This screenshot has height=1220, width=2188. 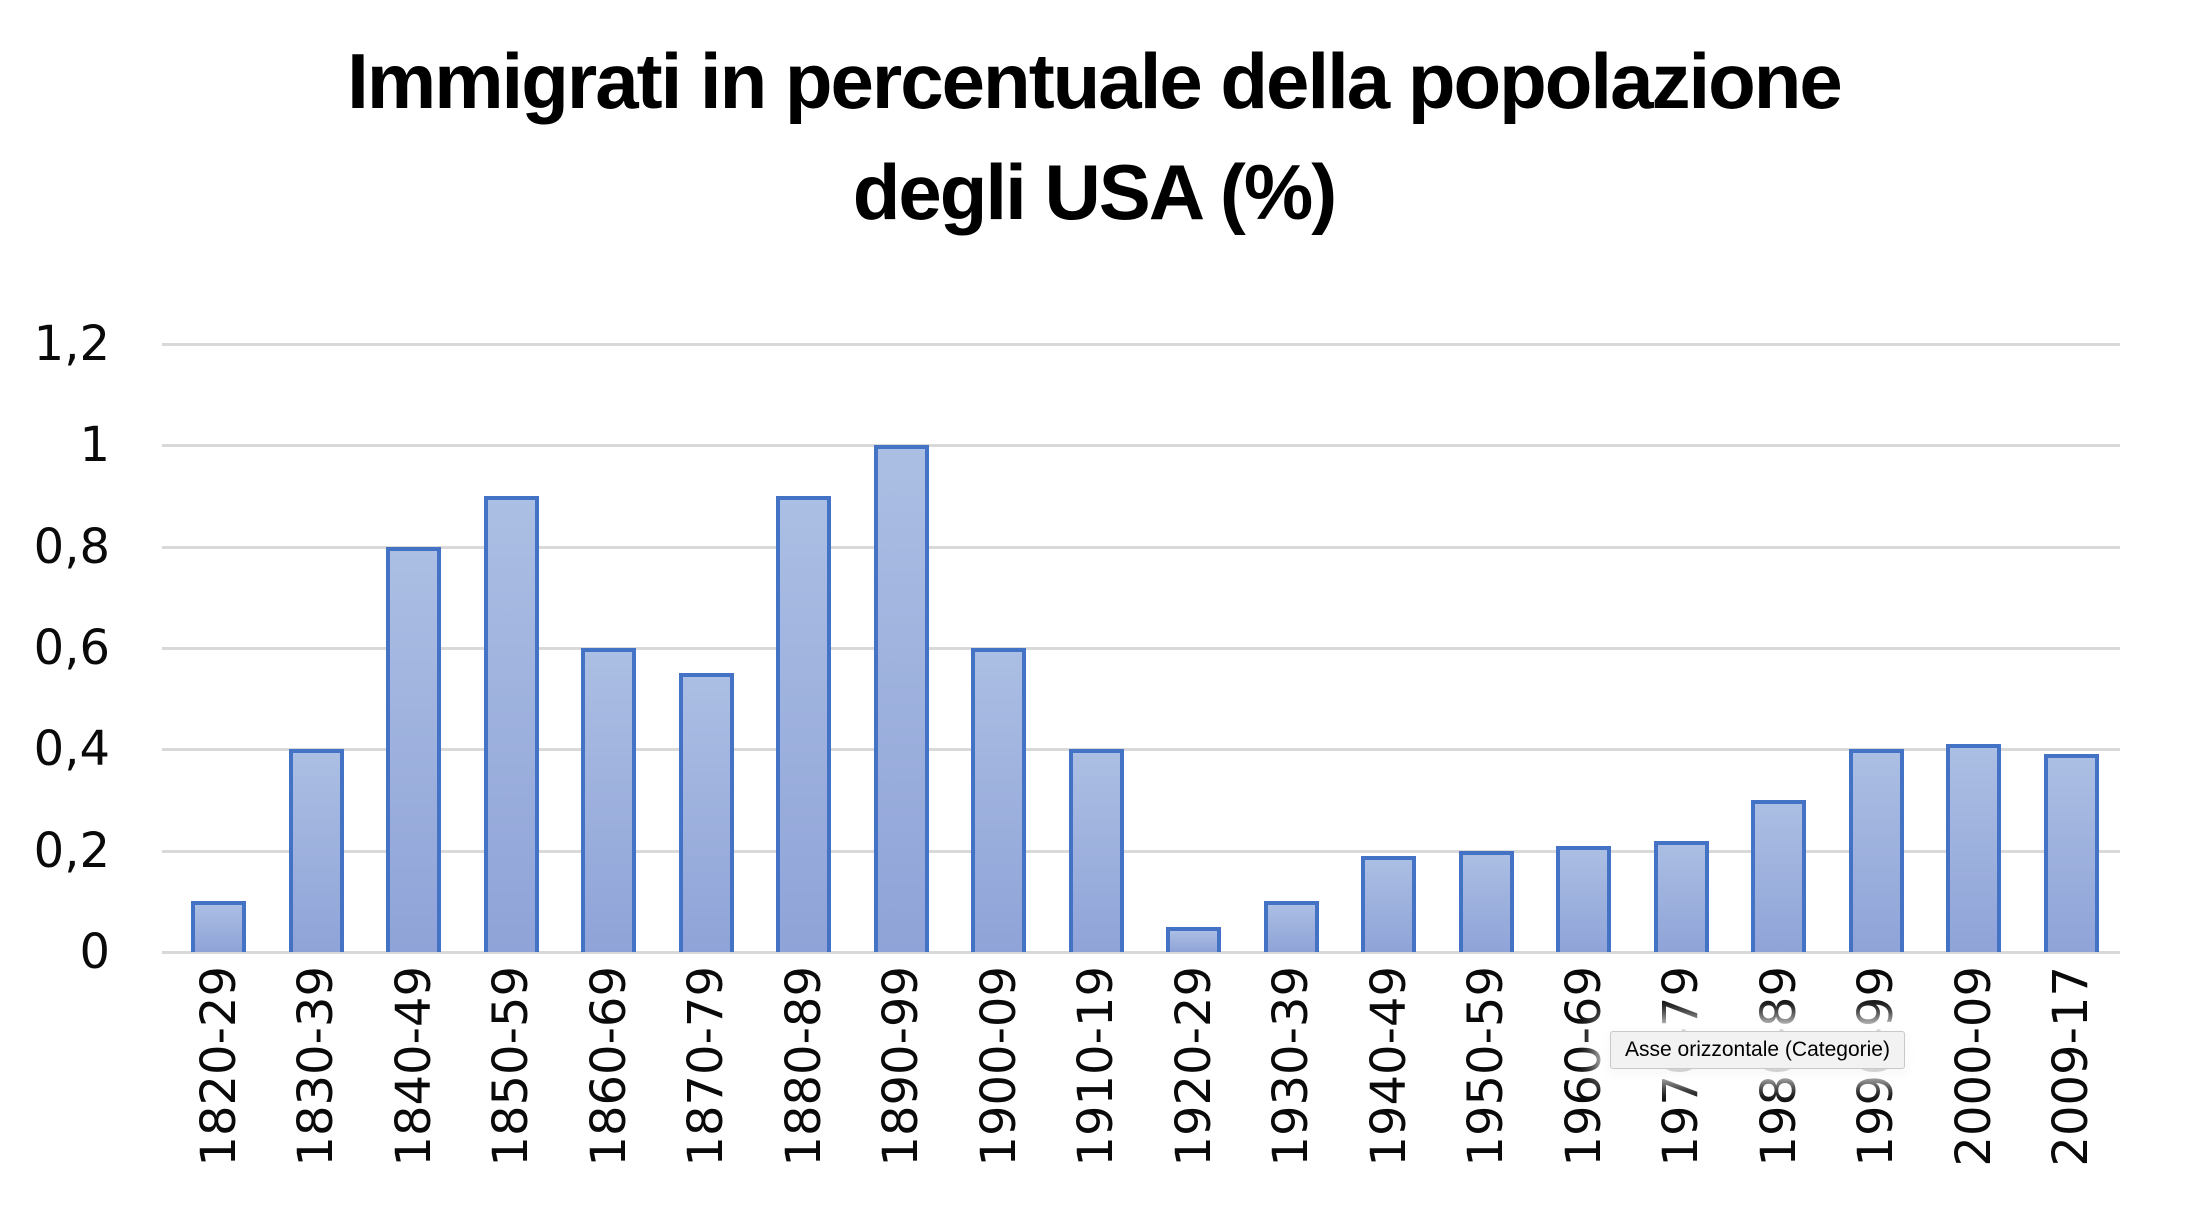 I want to click on x-label-slot: 1870-79, so click(x=707, y=1066).